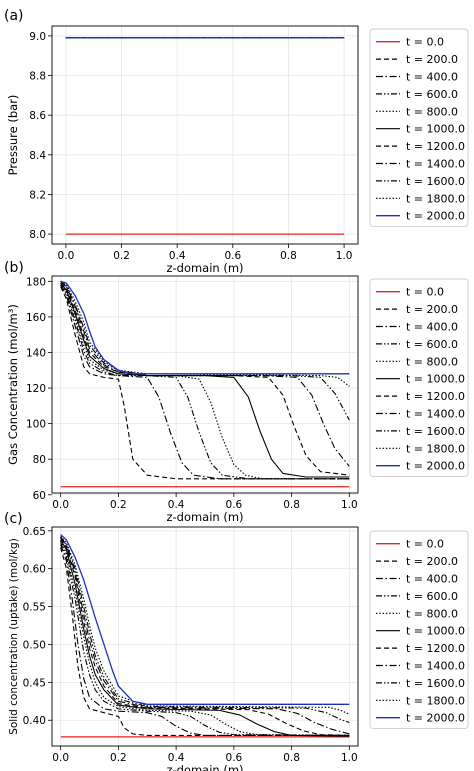 The image size is (474, 771). What do you see at coordinates (36, 389) in the screenshot?
I see `y-tick-label: 120` at bounding box center [36, 389].